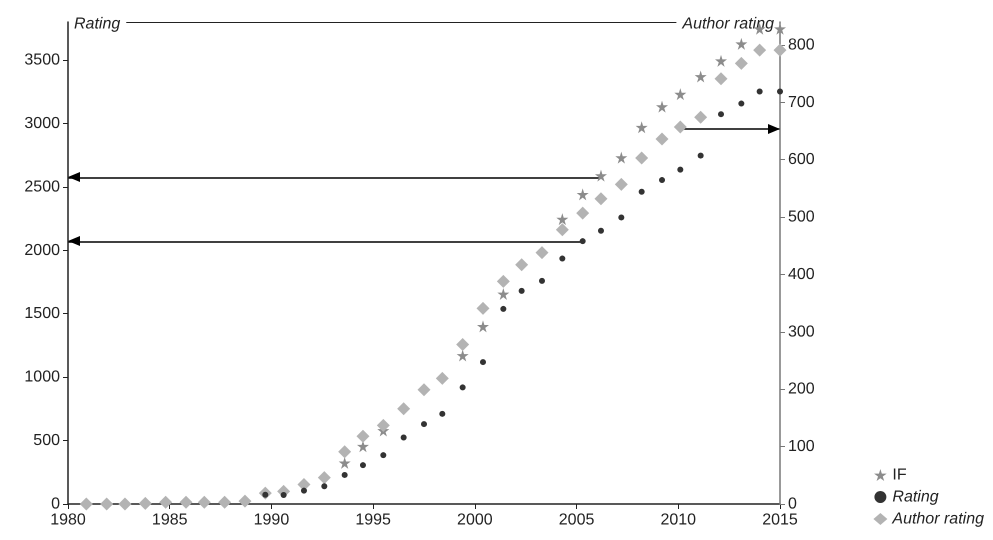 The image size is (993, 540). Describe the element at coordinates (801, 331) in the screenshot. I see `y2-tick-label: 300` at that location.